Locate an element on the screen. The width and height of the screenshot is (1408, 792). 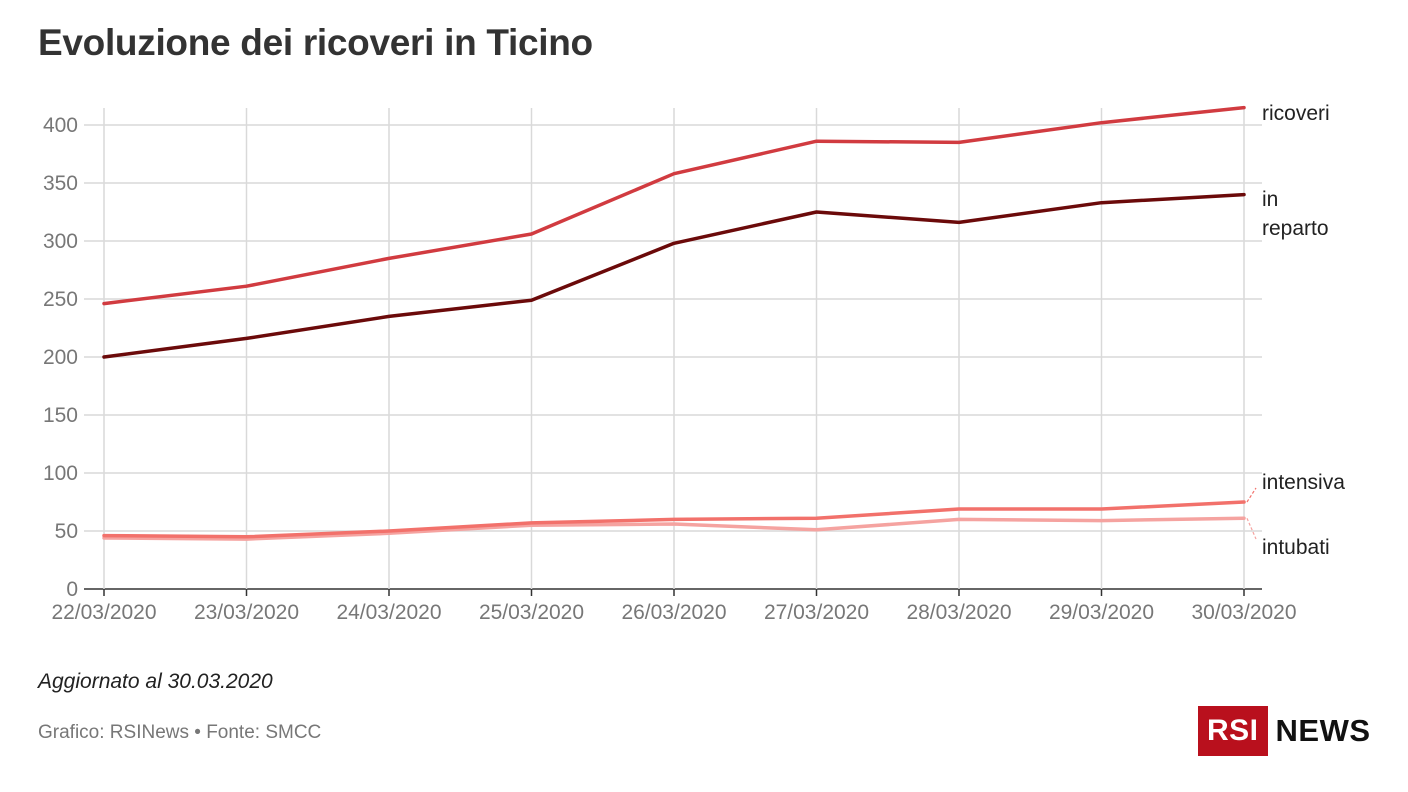
x-tick-label: 28/03/2020 is located at coordinates (958, 612).